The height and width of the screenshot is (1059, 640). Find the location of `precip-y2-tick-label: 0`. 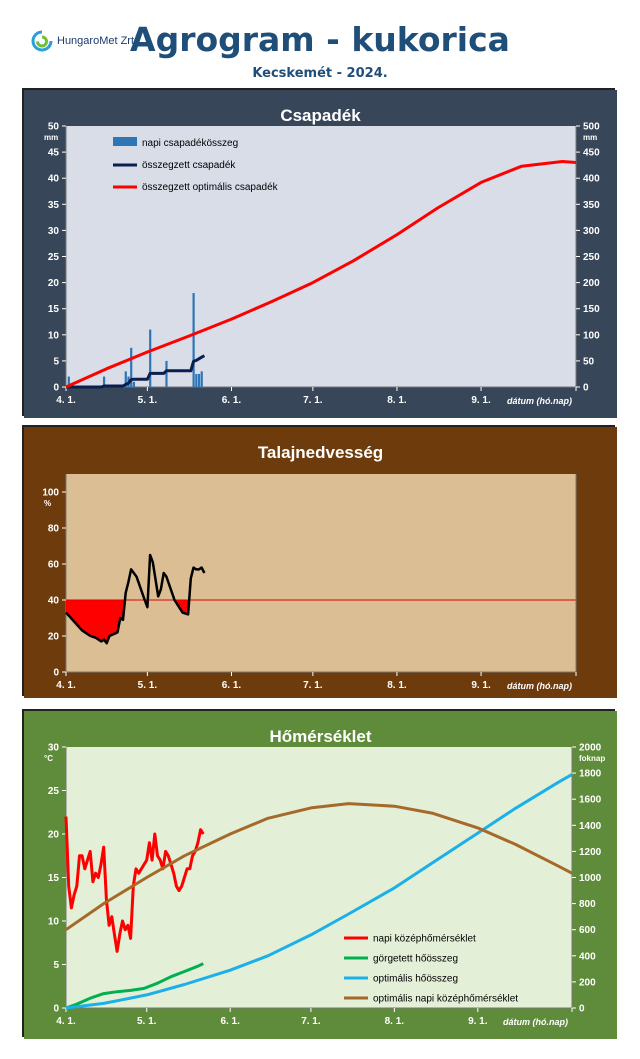

precip-y2-tick-label: 0 is located at coordinates (586, 388).